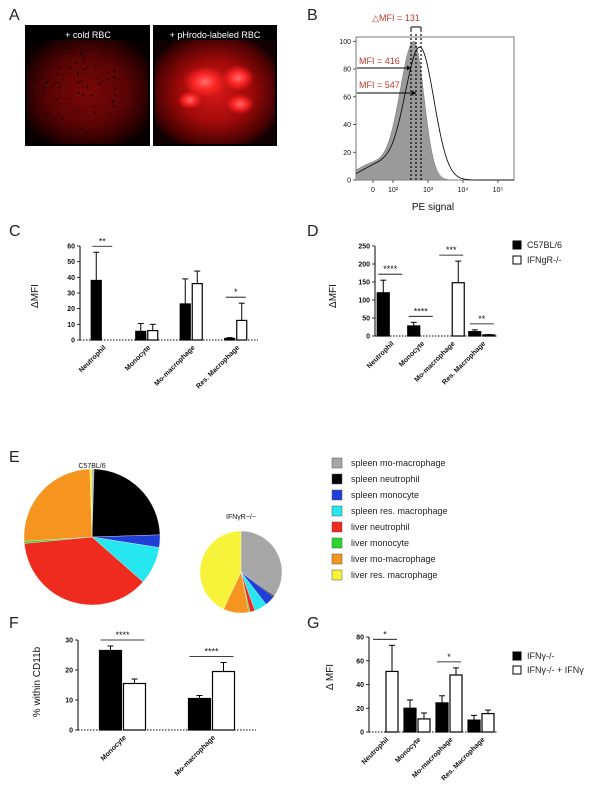  I want to click on pie-legend-label-spleen-monocyte: spleen monocyte, so click(385, 495).